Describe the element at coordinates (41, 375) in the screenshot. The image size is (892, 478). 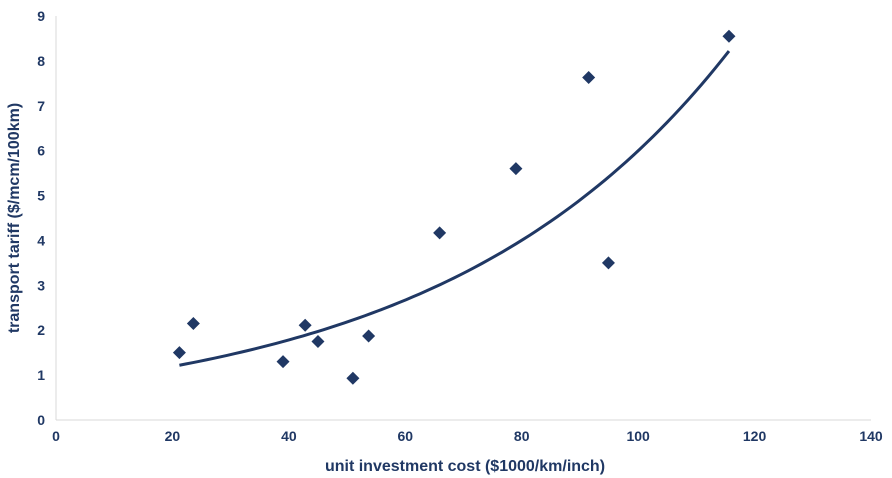
I see `y-tick-label: 1` at that location.